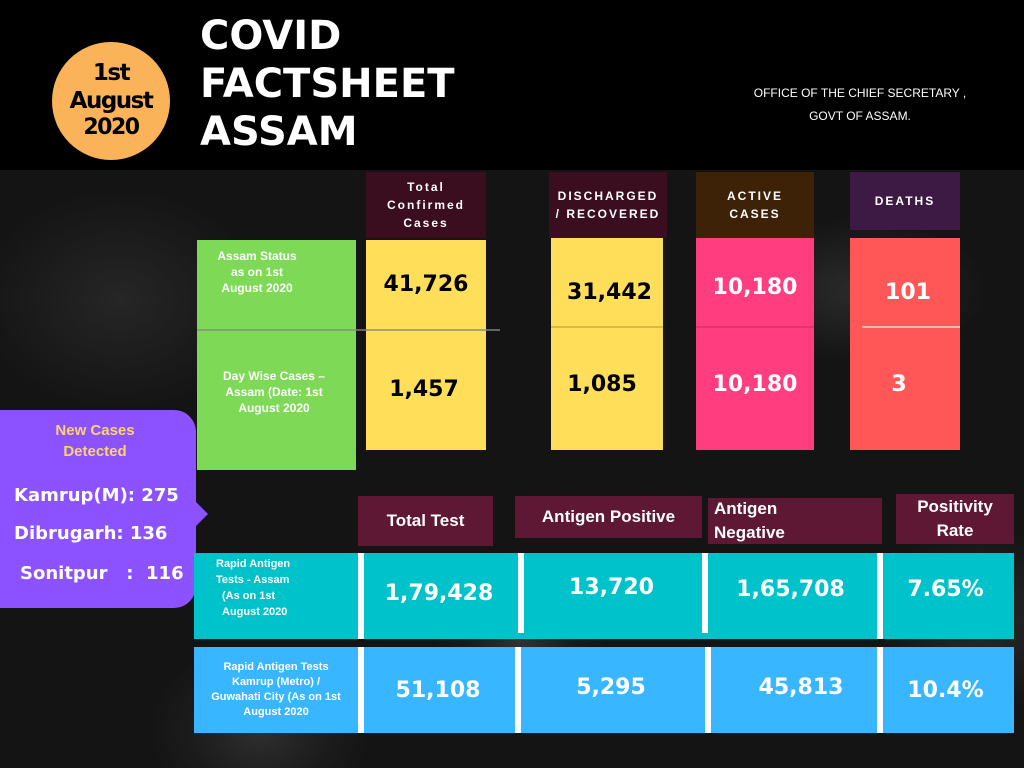  Describe the element at coordinates (899, 384) in the screenshot. I see `value-daywise-deaths: 3` at that location.